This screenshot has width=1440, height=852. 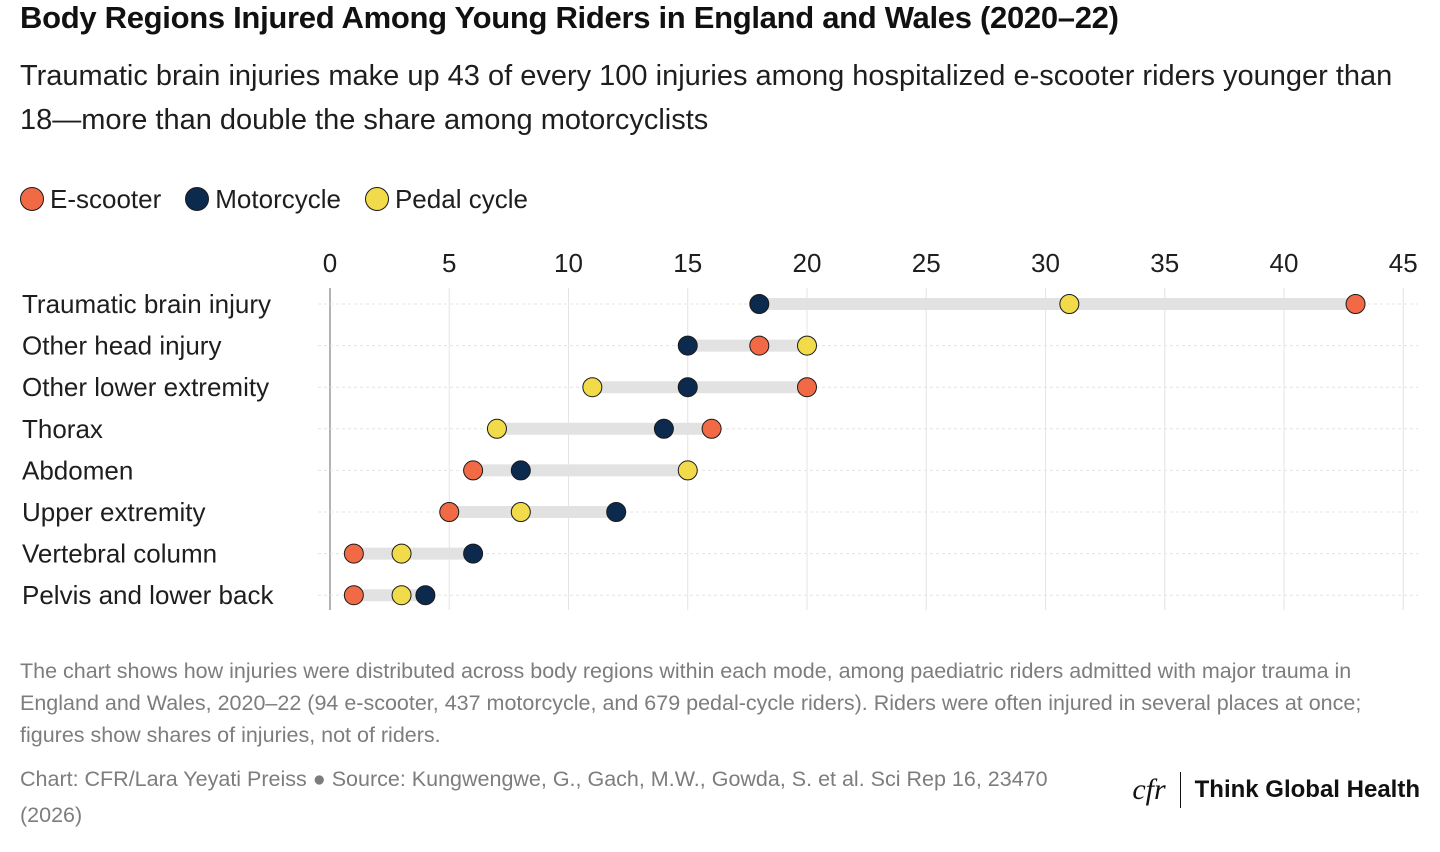 I want to click on x-tick-label: 30, so click(x=1045, y=263).